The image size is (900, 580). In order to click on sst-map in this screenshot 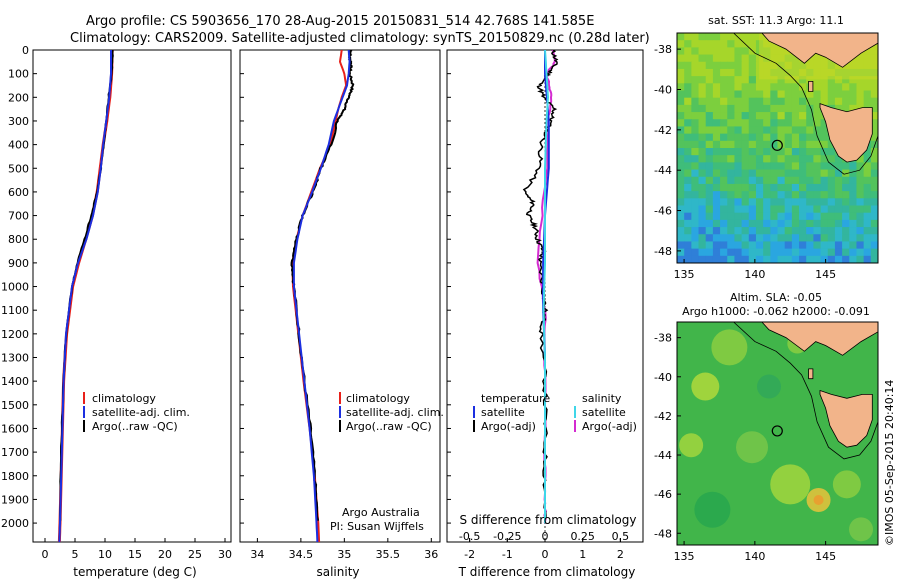, I will do `click(777, 148)`.